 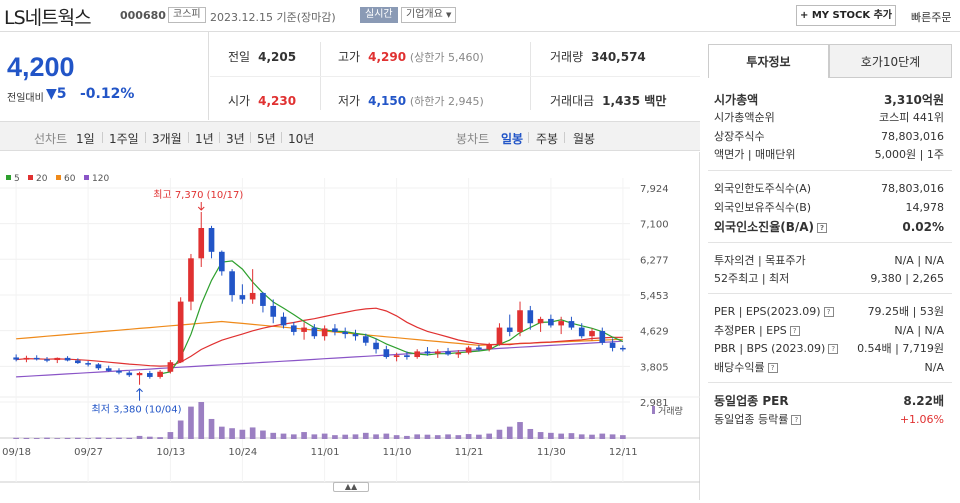 I want to click on change-value: ▼5, so click(x=56, y=94).